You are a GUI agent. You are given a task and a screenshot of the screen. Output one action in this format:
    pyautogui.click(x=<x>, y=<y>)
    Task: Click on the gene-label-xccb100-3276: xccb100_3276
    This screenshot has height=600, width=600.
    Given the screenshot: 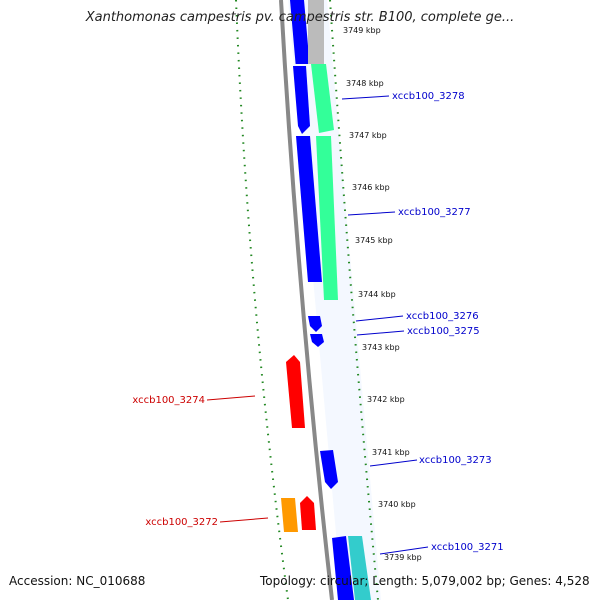 What is the action you would take?
    pyautogui.click(x=442, y=316)
    